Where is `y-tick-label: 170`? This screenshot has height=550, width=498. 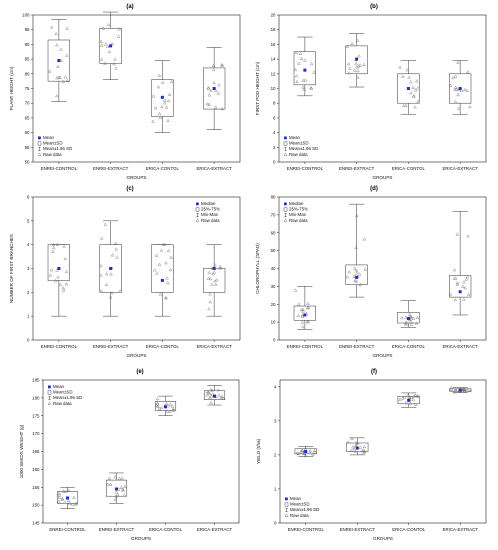 y-tick-label: 170 is located at coordinates (36, 433).